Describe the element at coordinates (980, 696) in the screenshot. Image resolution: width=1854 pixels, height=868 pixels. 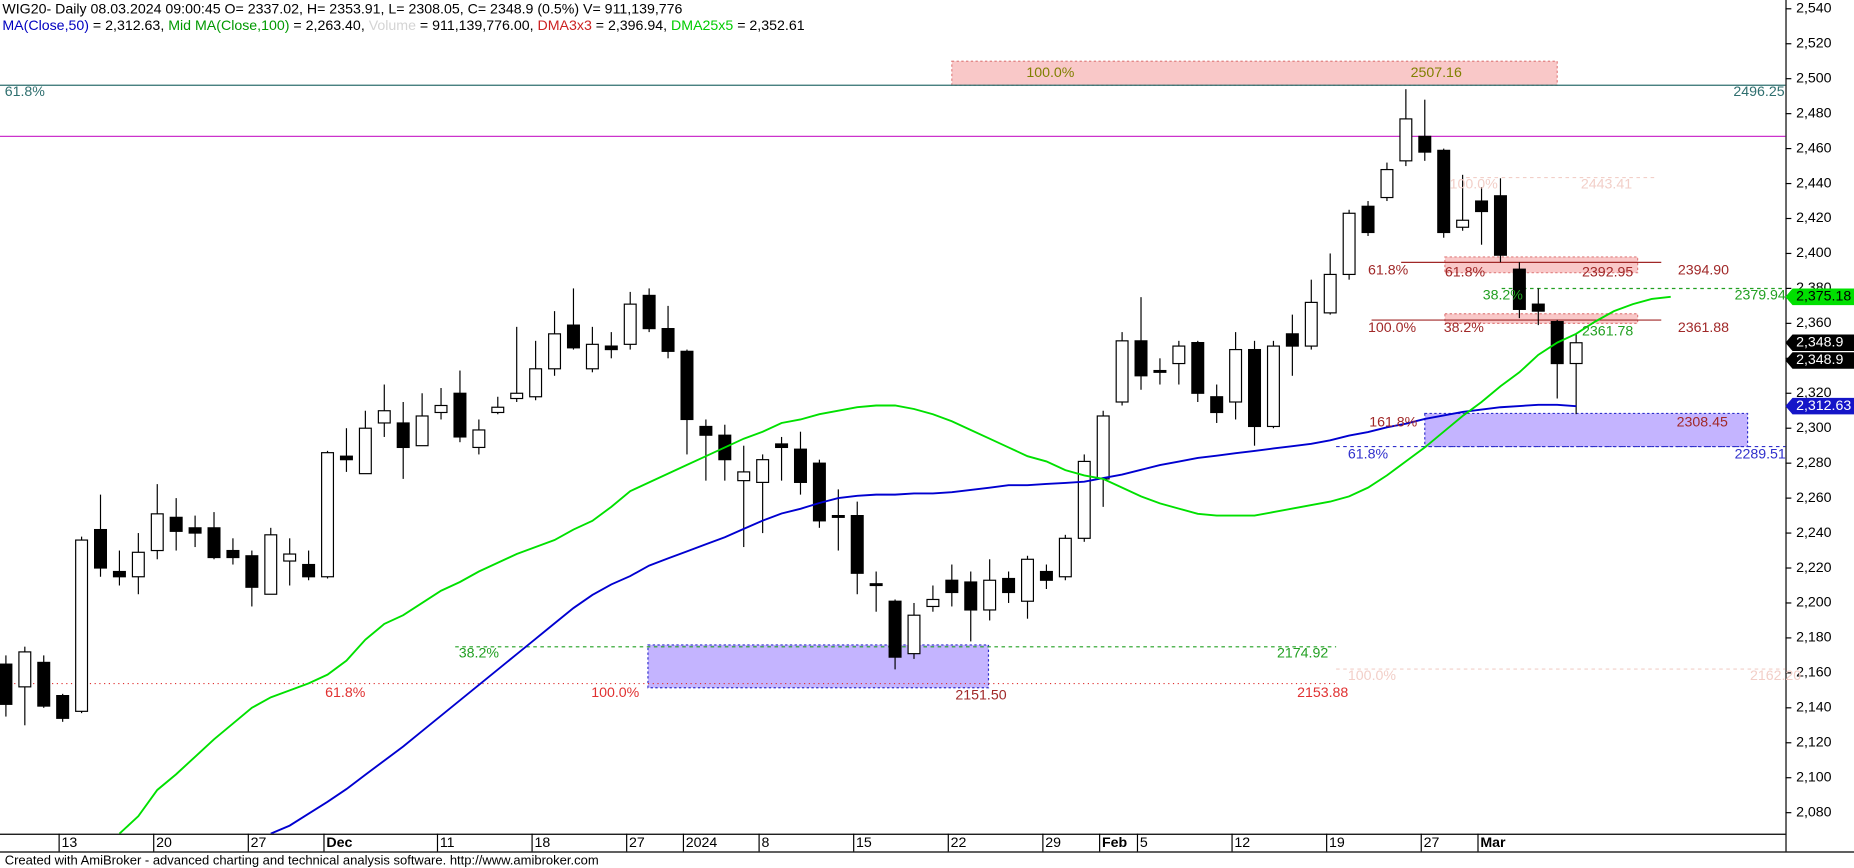
I see `zone-label: 2151.50` at that location.